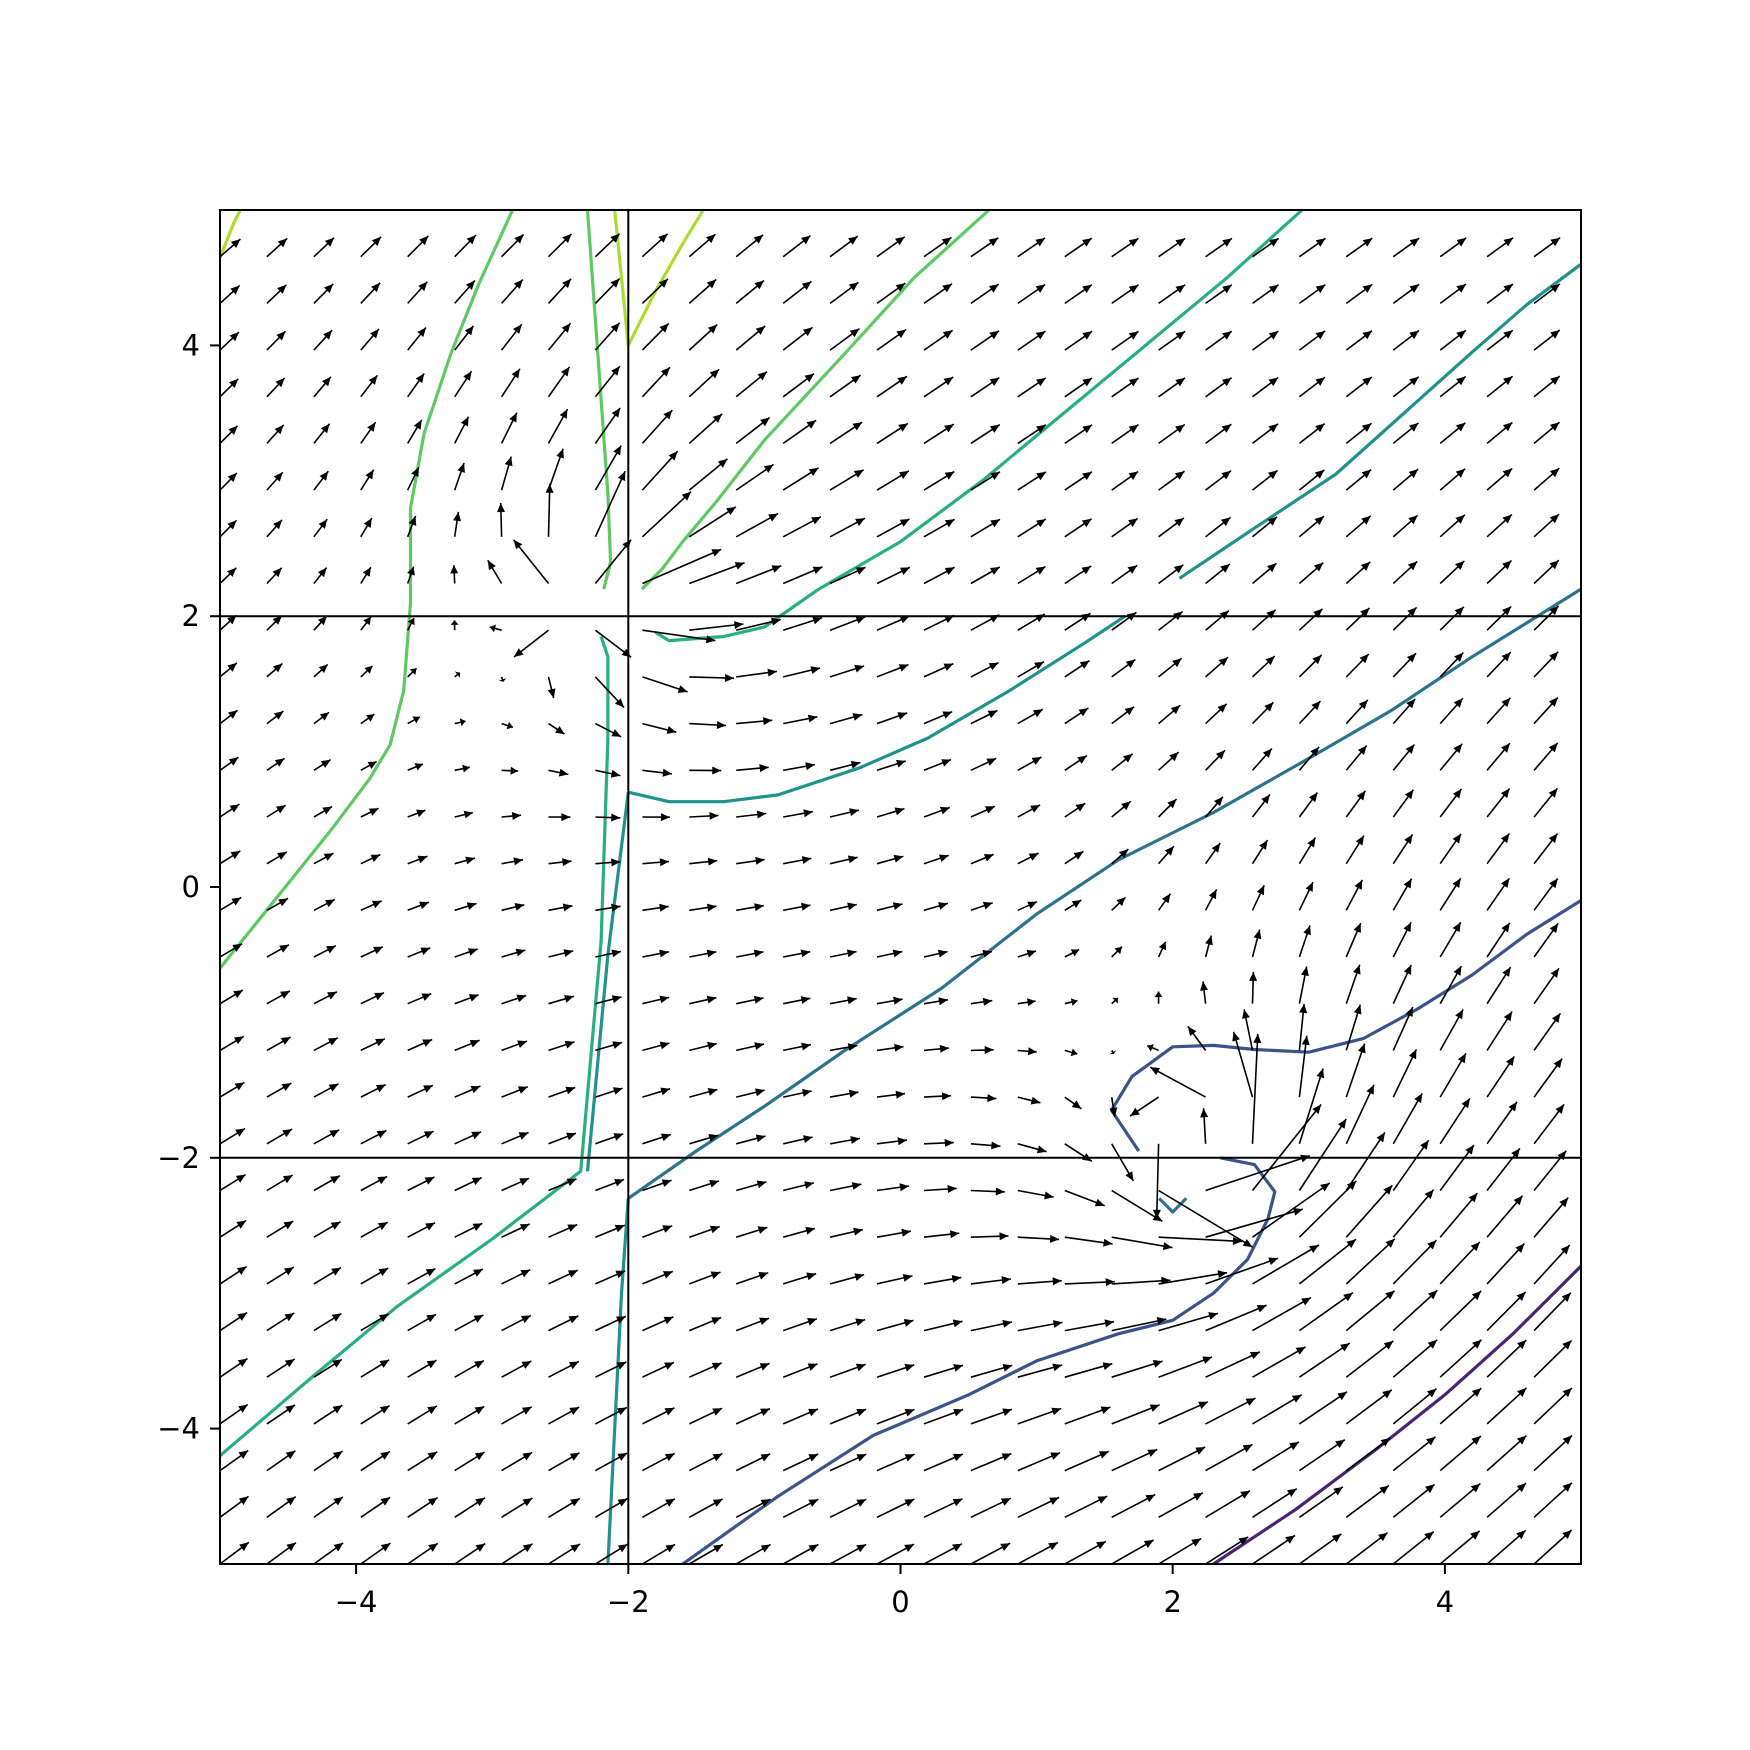 The height and width of the screenshot is (1750, 1750). I want to click on x-tick-label: 0, so click(900, 1602).